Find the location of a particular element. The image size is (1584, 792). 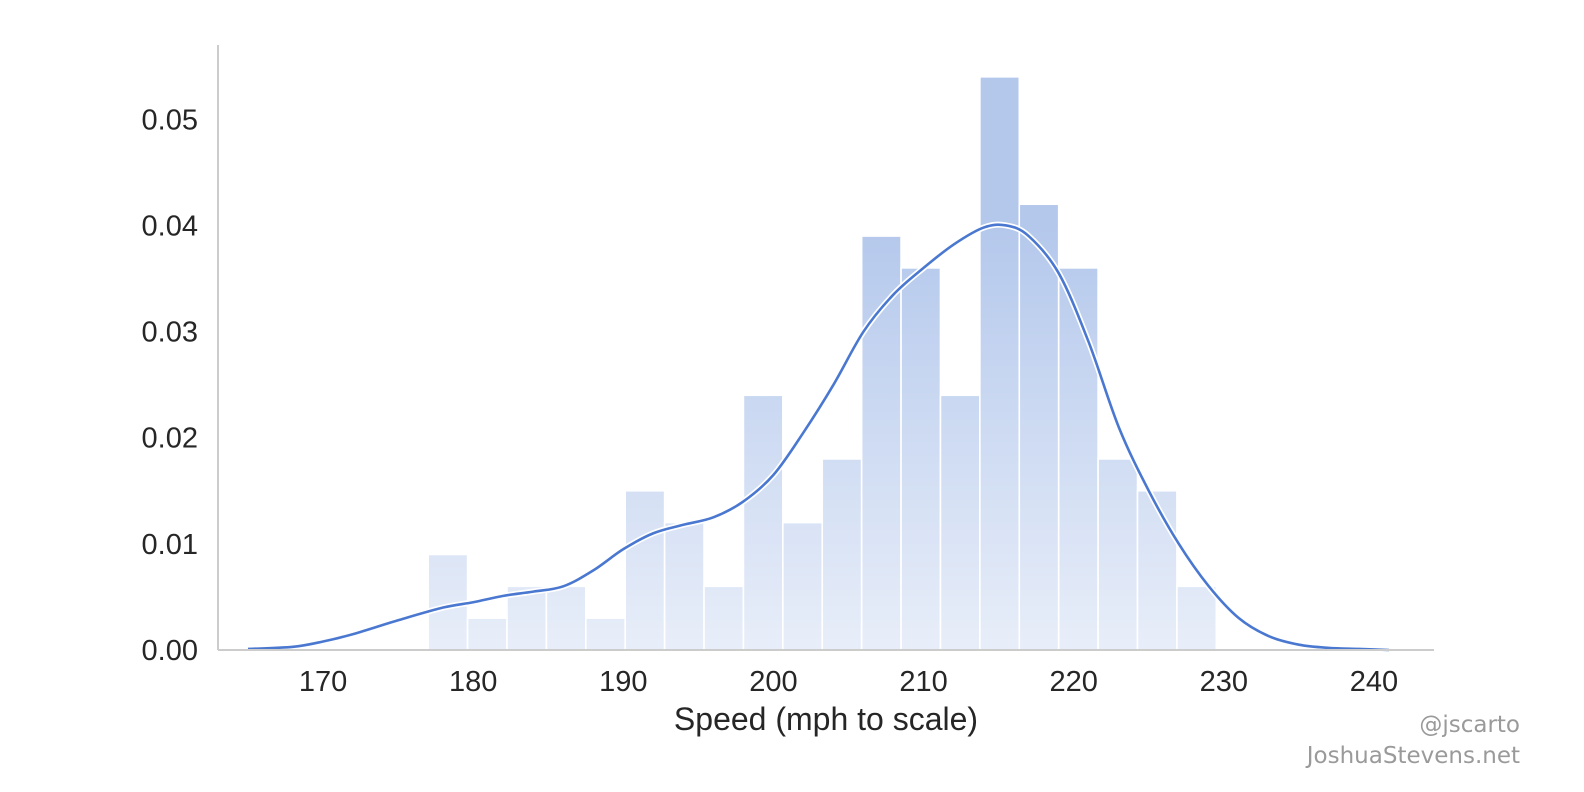

y-axis-ticks: 0.00 0.01 0.02 0.03 0.04 0.05 is located at coordinates (170, 385).